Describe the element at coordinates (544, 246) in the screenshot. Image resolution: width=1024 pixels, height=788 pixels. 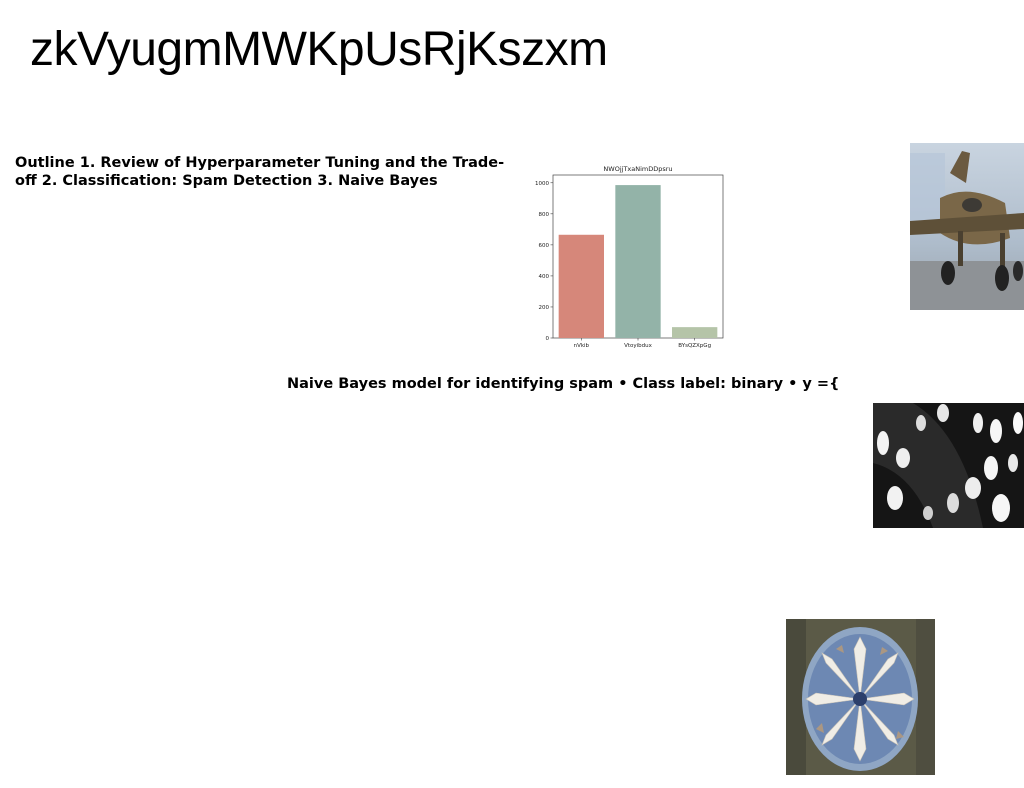
I see `y-tick-label: 600` at that location.